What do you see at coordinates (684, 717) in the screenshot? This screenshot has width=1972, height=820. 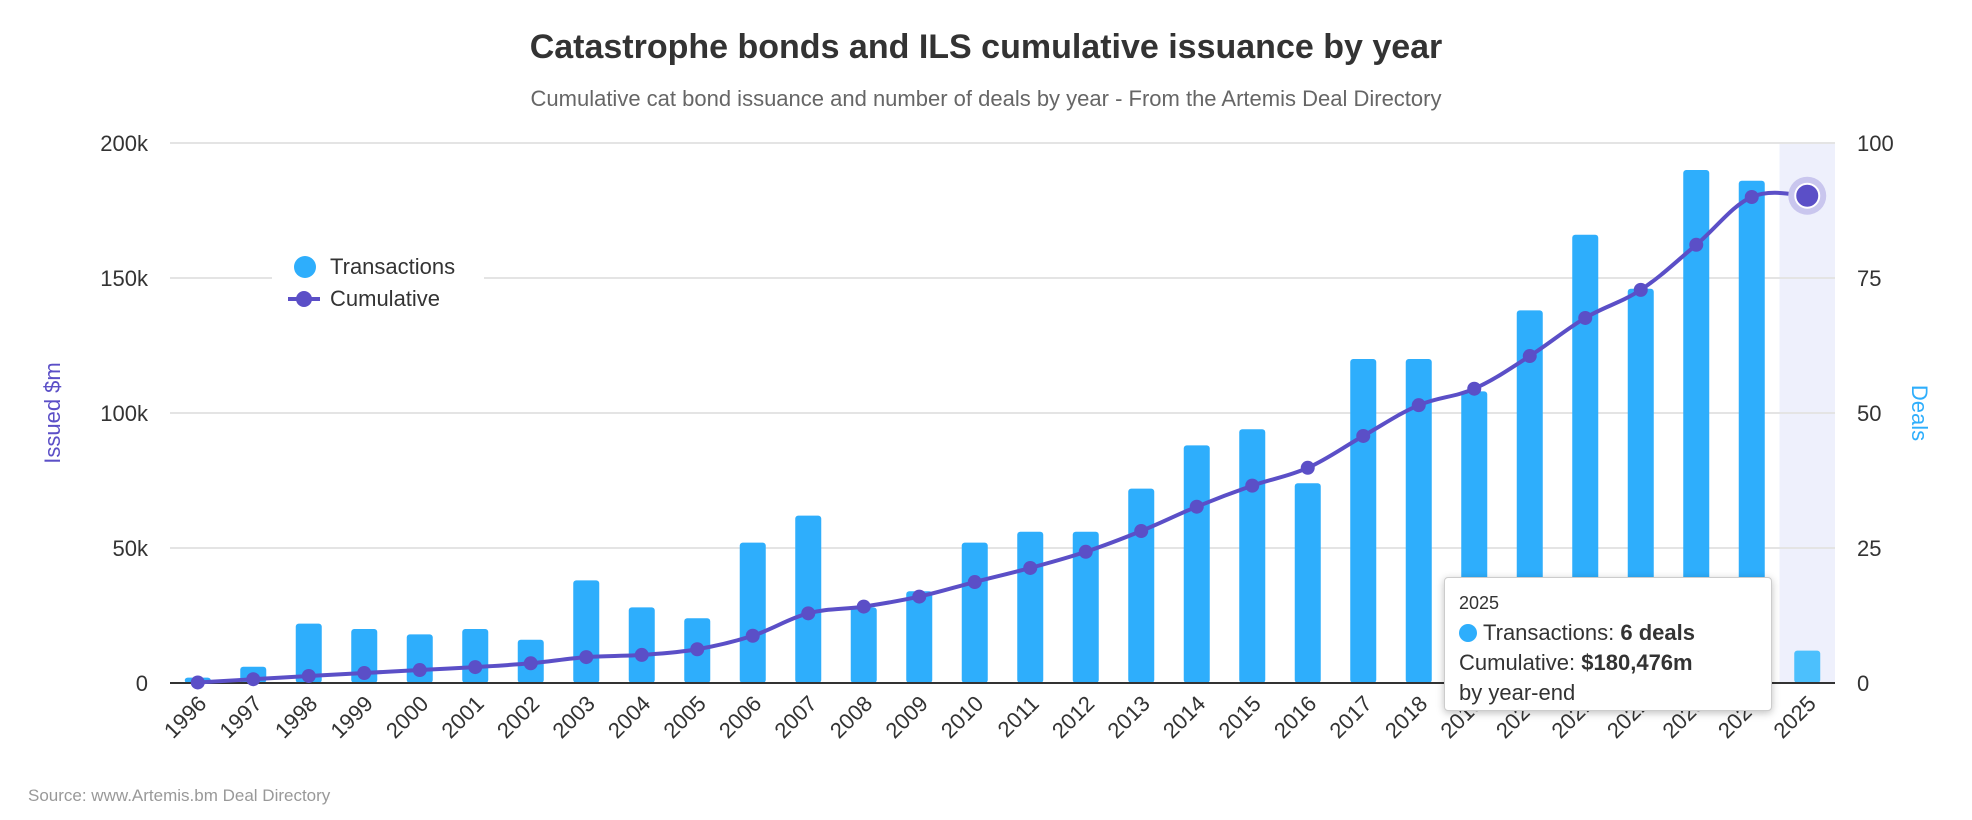 I see `x-tick-label: 2005` at bounding box center [684, 717].